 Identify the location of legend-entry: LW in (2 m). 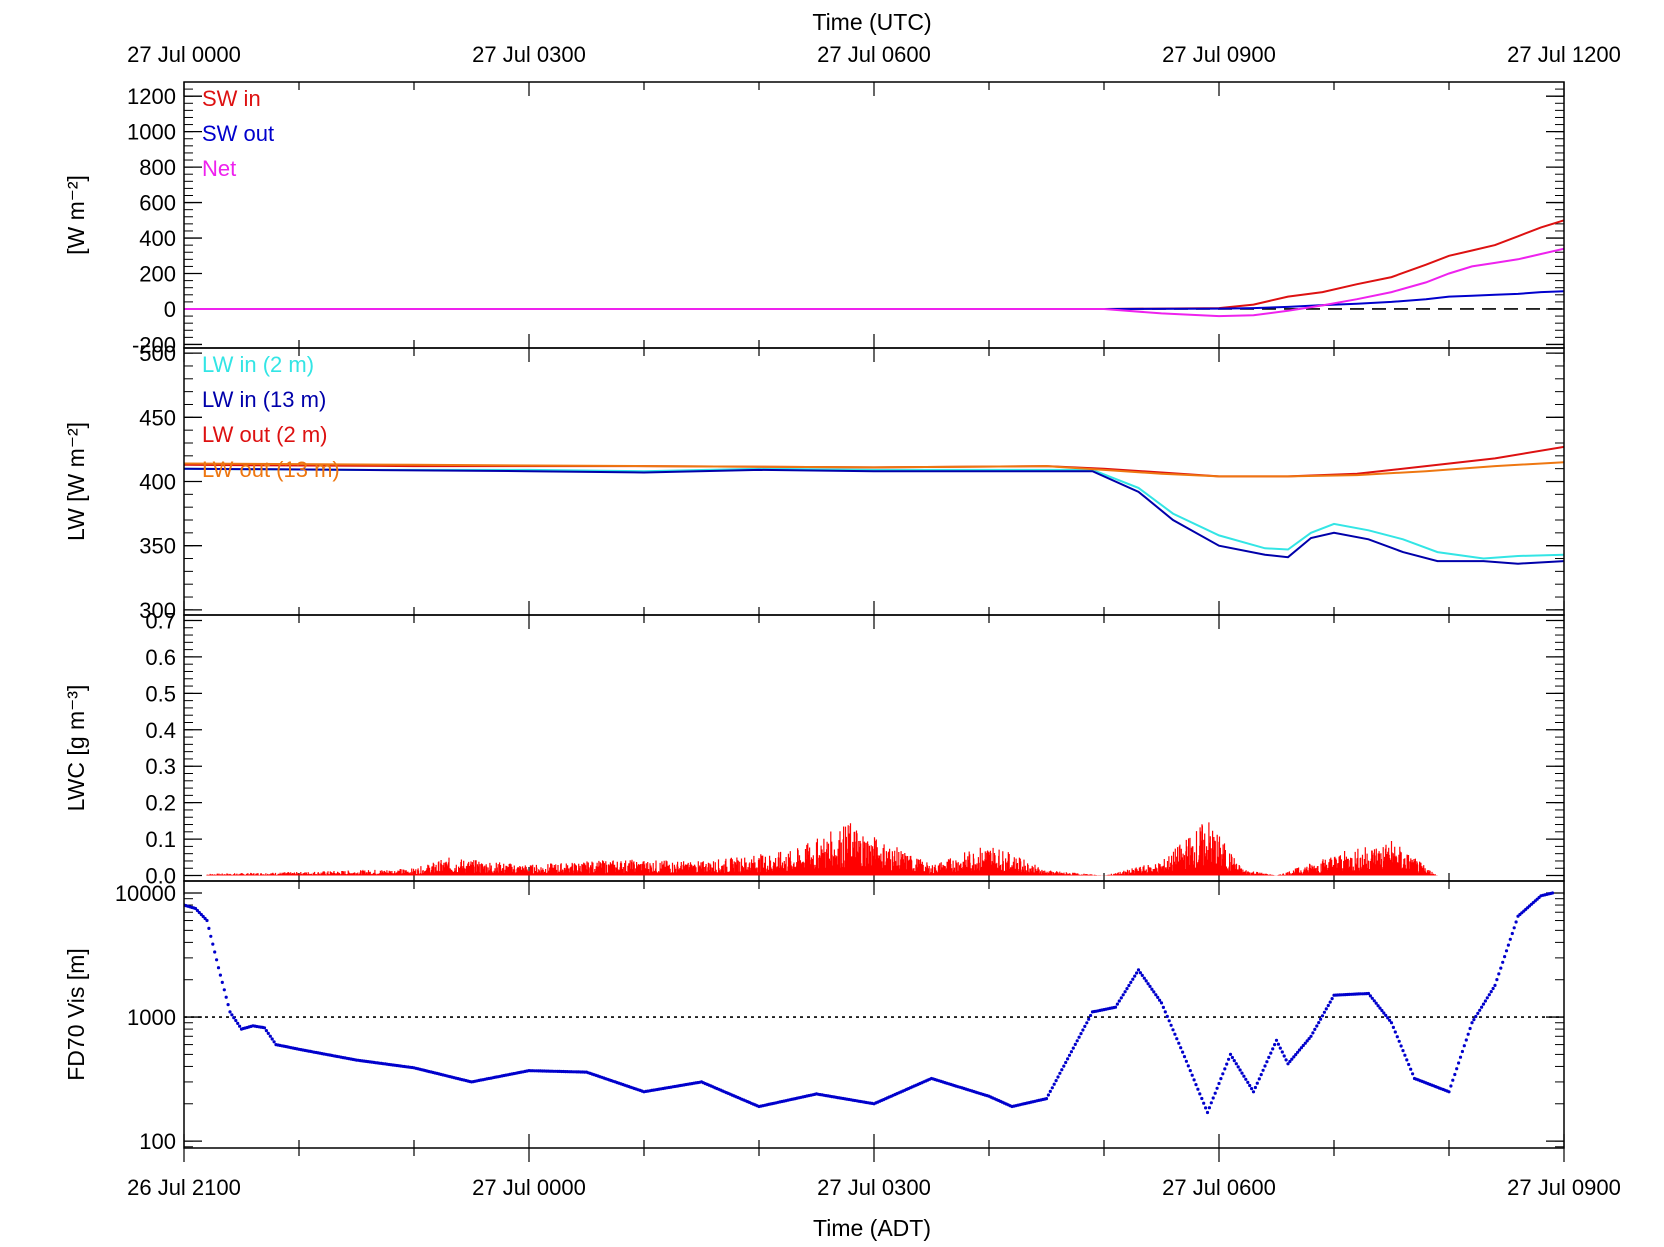
(258, 364).